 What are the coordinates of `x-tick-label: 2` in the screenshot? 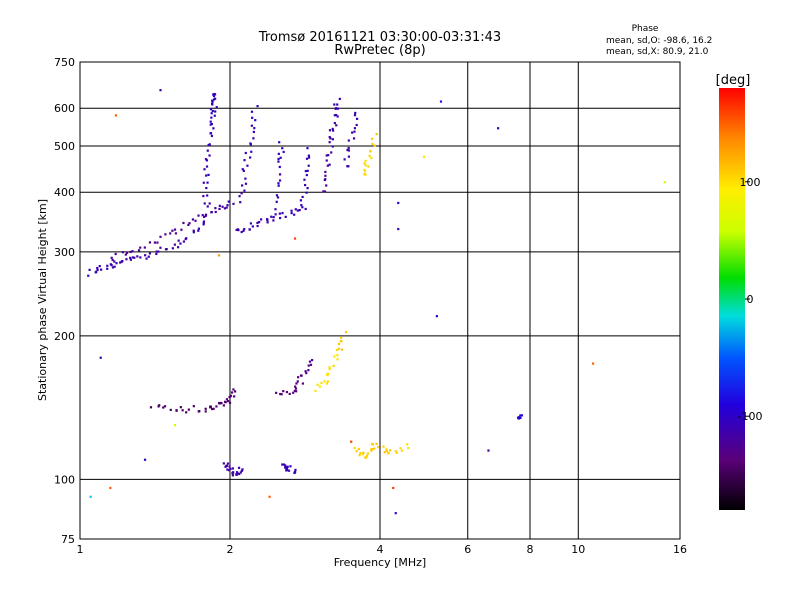 It's located at (230, 549).